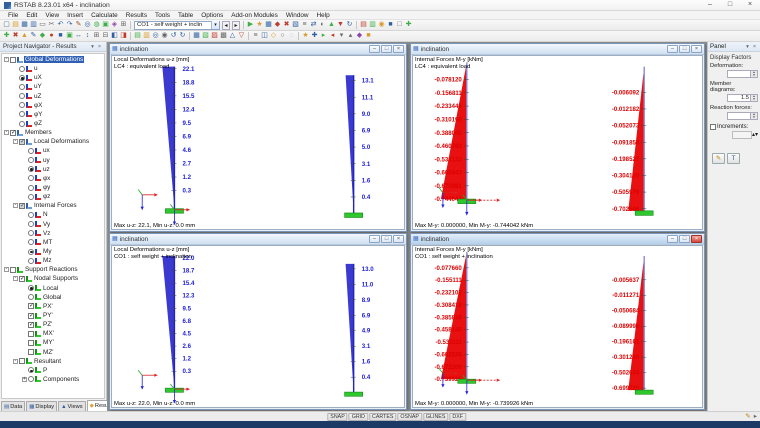 This screenshot has width=760, height=428. Describe the element at coordinates (754, 46) in the screenshot. I see `panel-close-icon: ×` at that location.